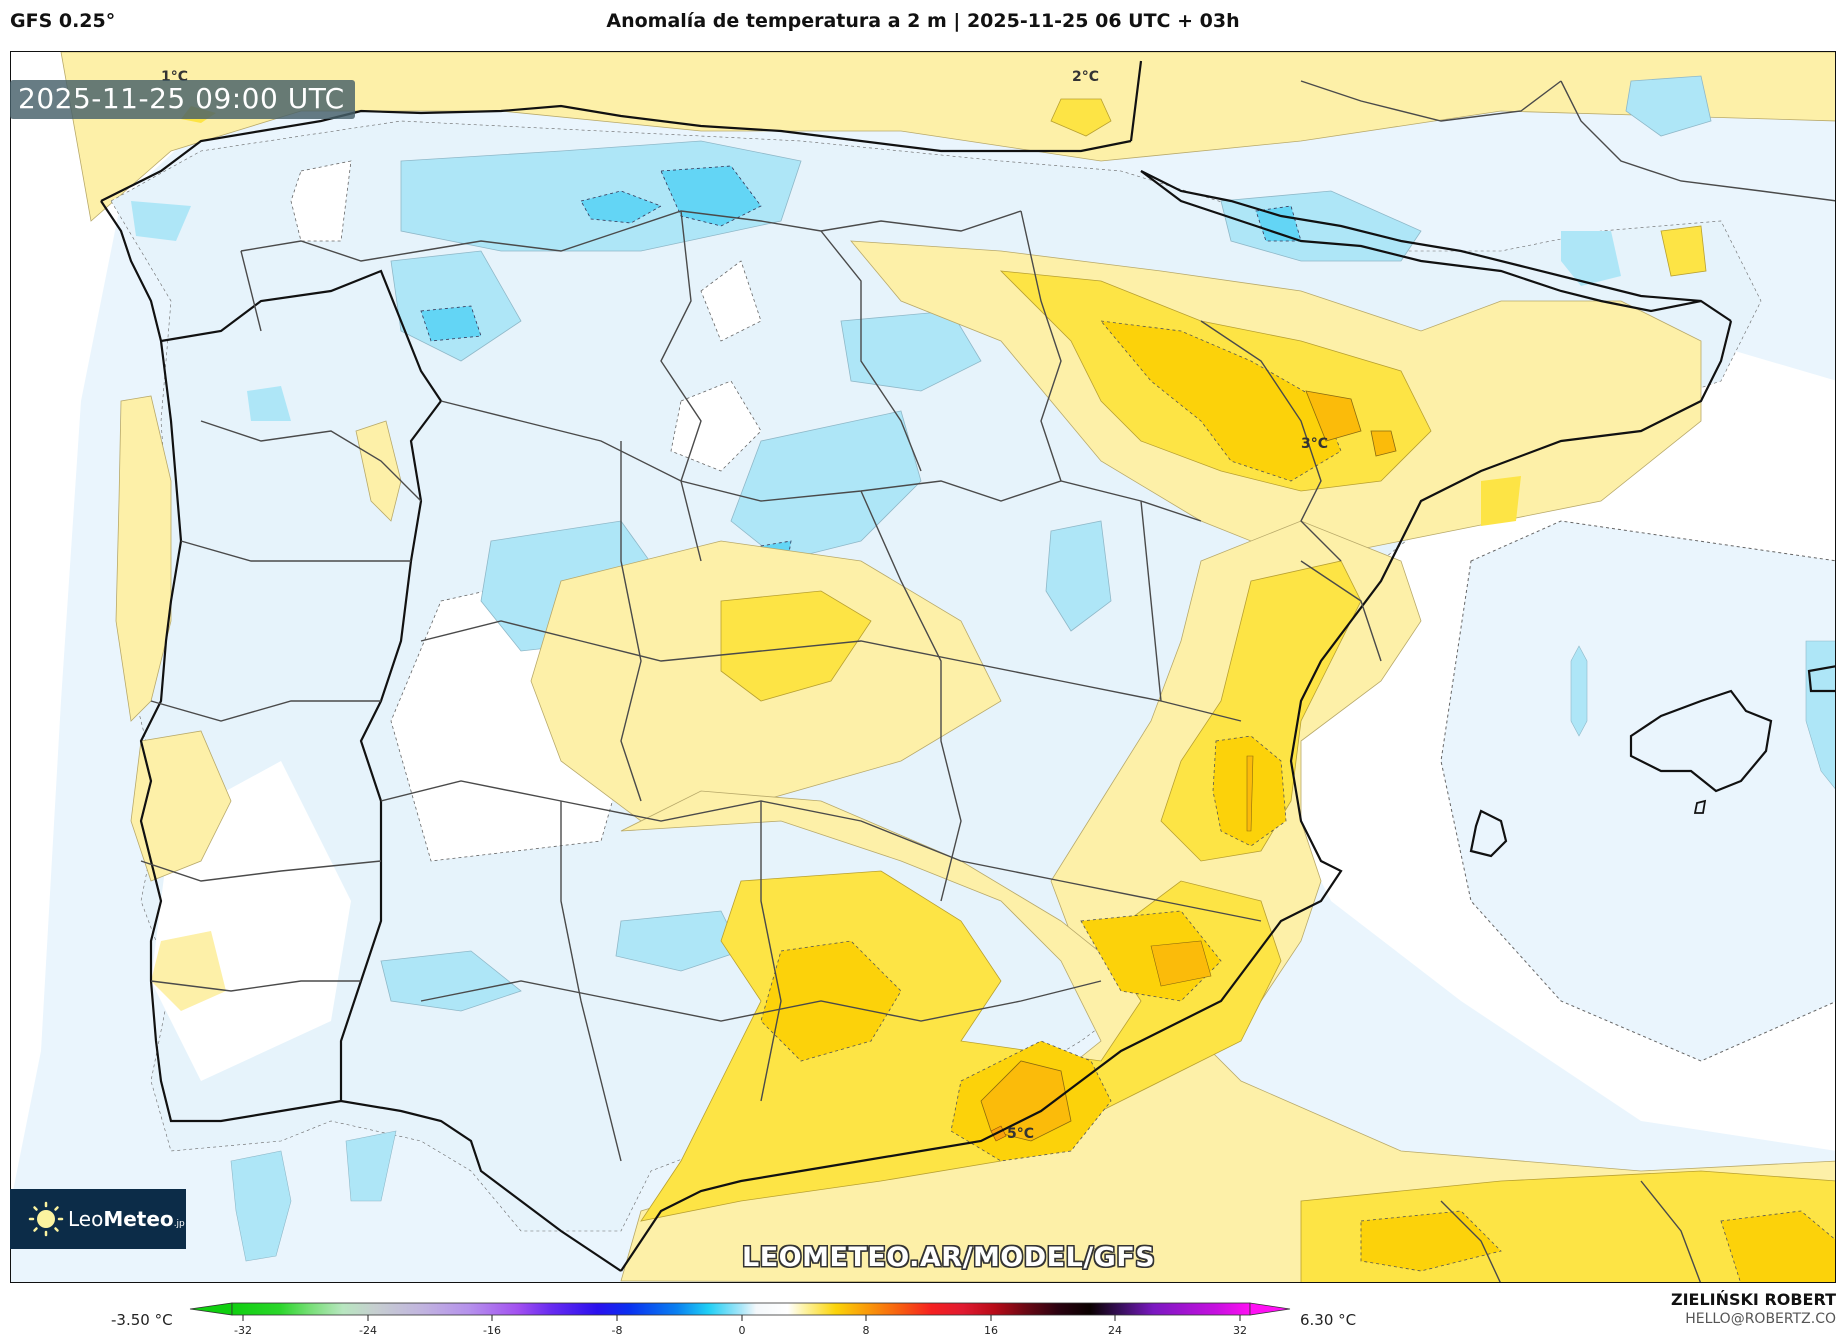 The height and width of the screenshot is (1339, 1846). What do you see at coordinates (1086, 77) in the screenshot?
I see `contour-label: 2°C` at bounding box center [1086, 77].